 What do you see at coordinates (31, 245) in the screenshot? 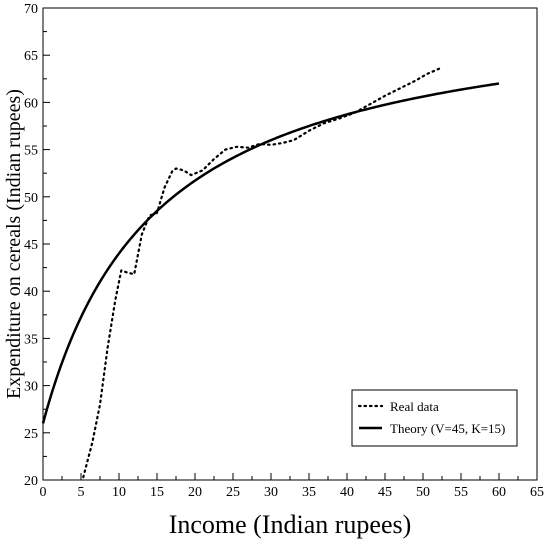
I see `y-tick-label: 45` at bounding box center [31, 245].